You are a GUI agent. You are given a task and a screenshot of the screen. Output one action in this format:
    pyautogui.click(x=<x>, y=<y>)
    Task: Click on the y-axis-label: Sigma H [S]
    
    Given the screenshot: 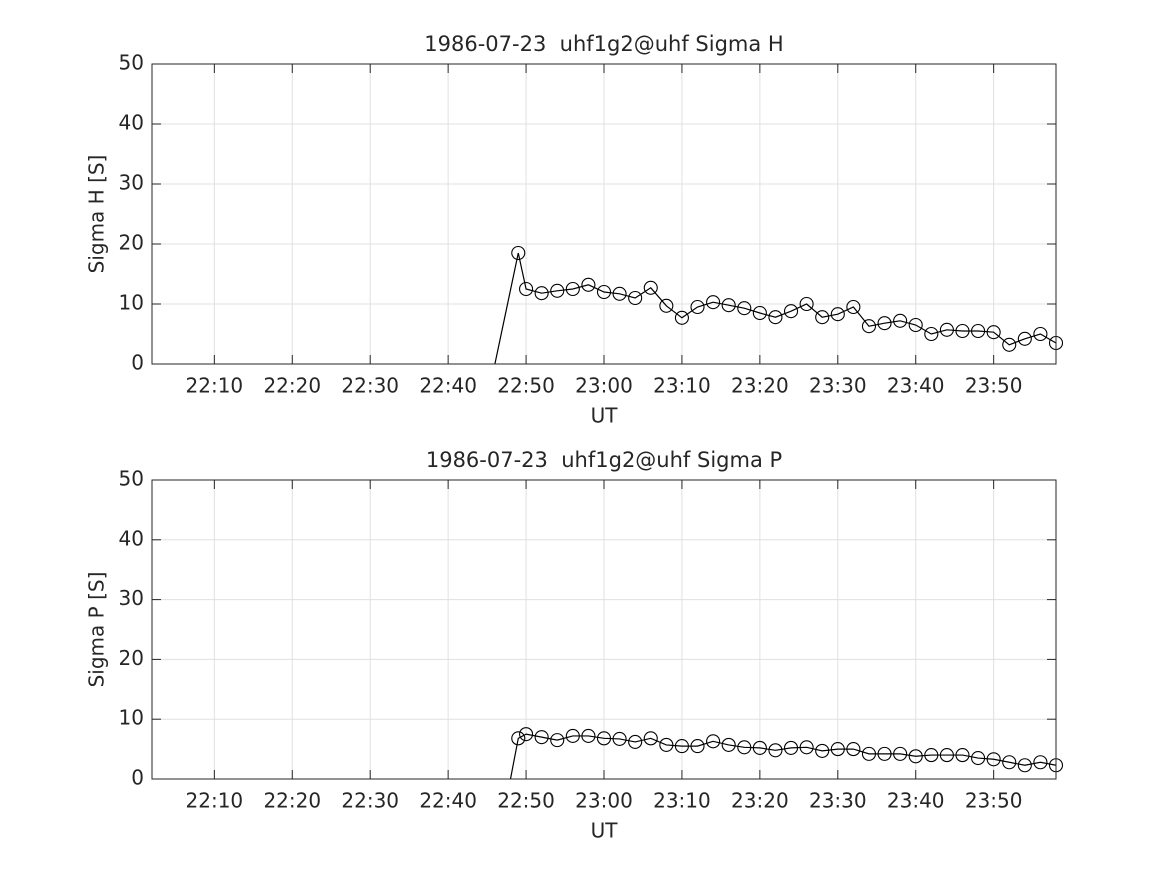 What is the action you would take?
    pyautogui.click(x=97, y=214)
    